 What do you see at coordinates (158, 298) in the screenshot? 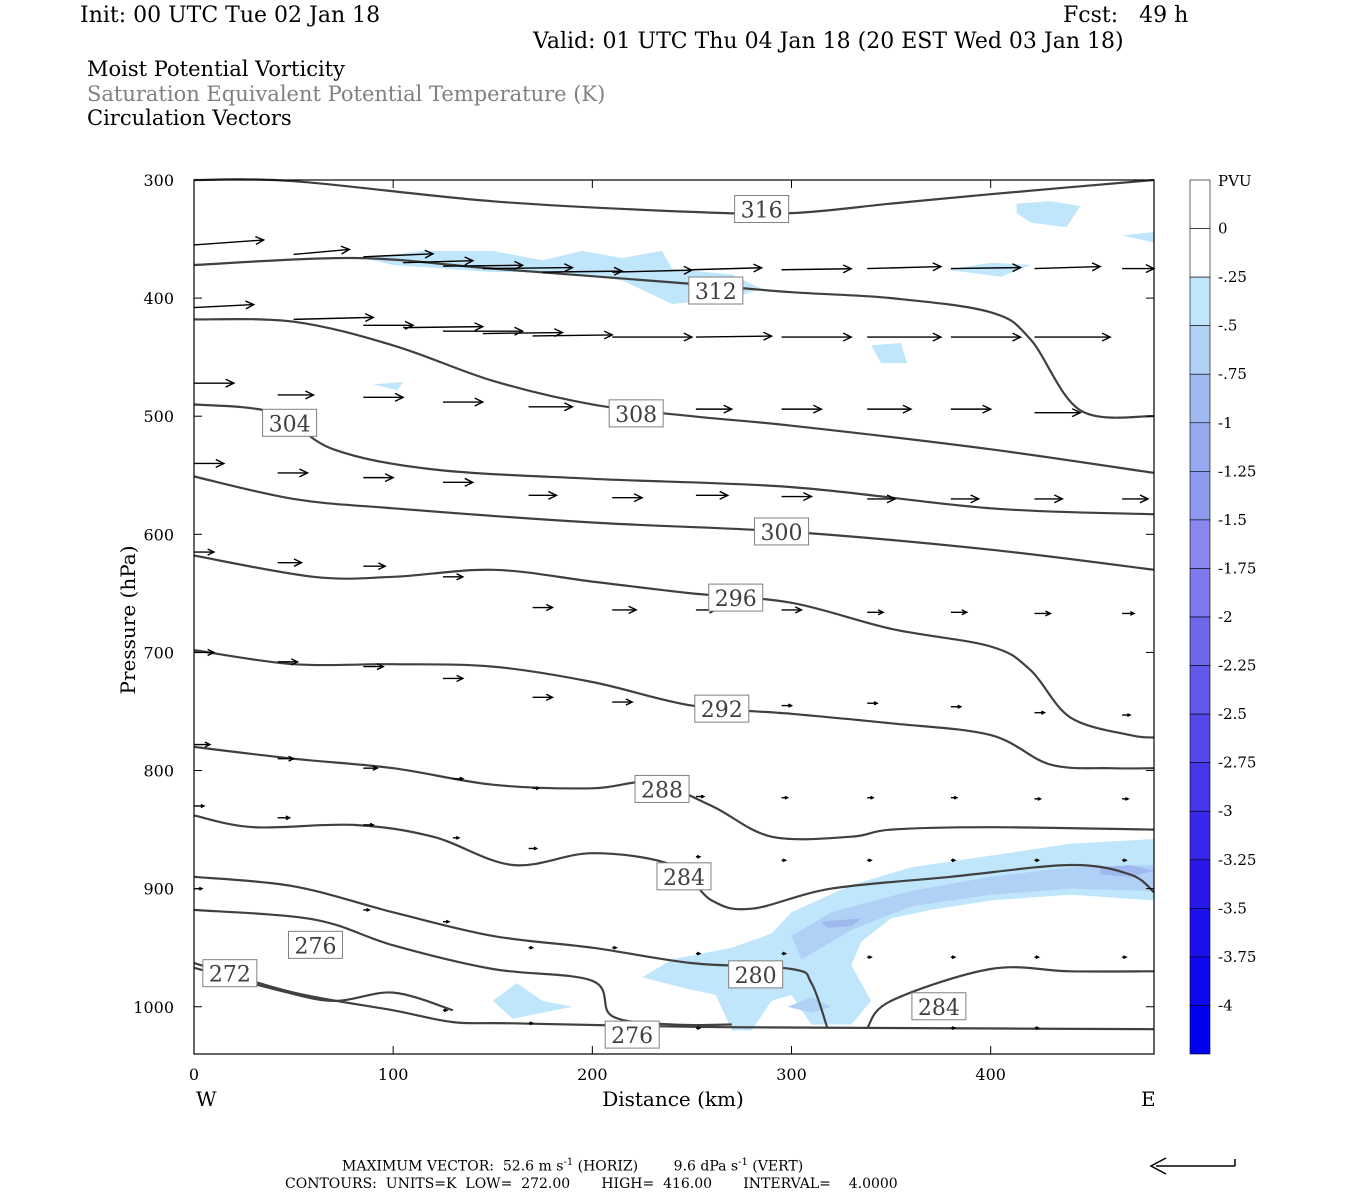
I see `y-tick-label: 400` at bounding box center [158, 298].